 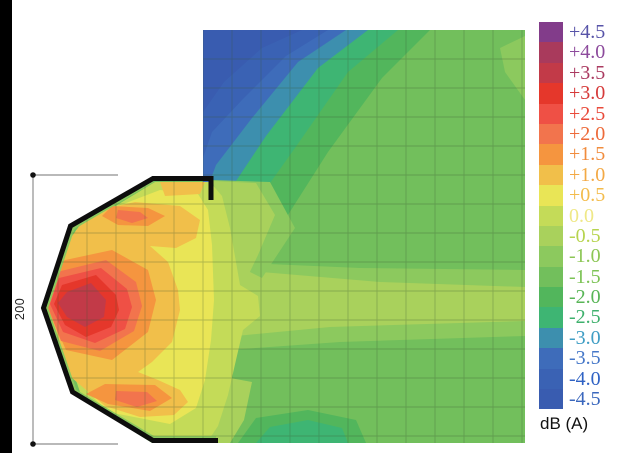 What do you see at coordinates (587, 195) in the screenshot?
I see `legend-label: +0.5` at bounding box center [587, 195].